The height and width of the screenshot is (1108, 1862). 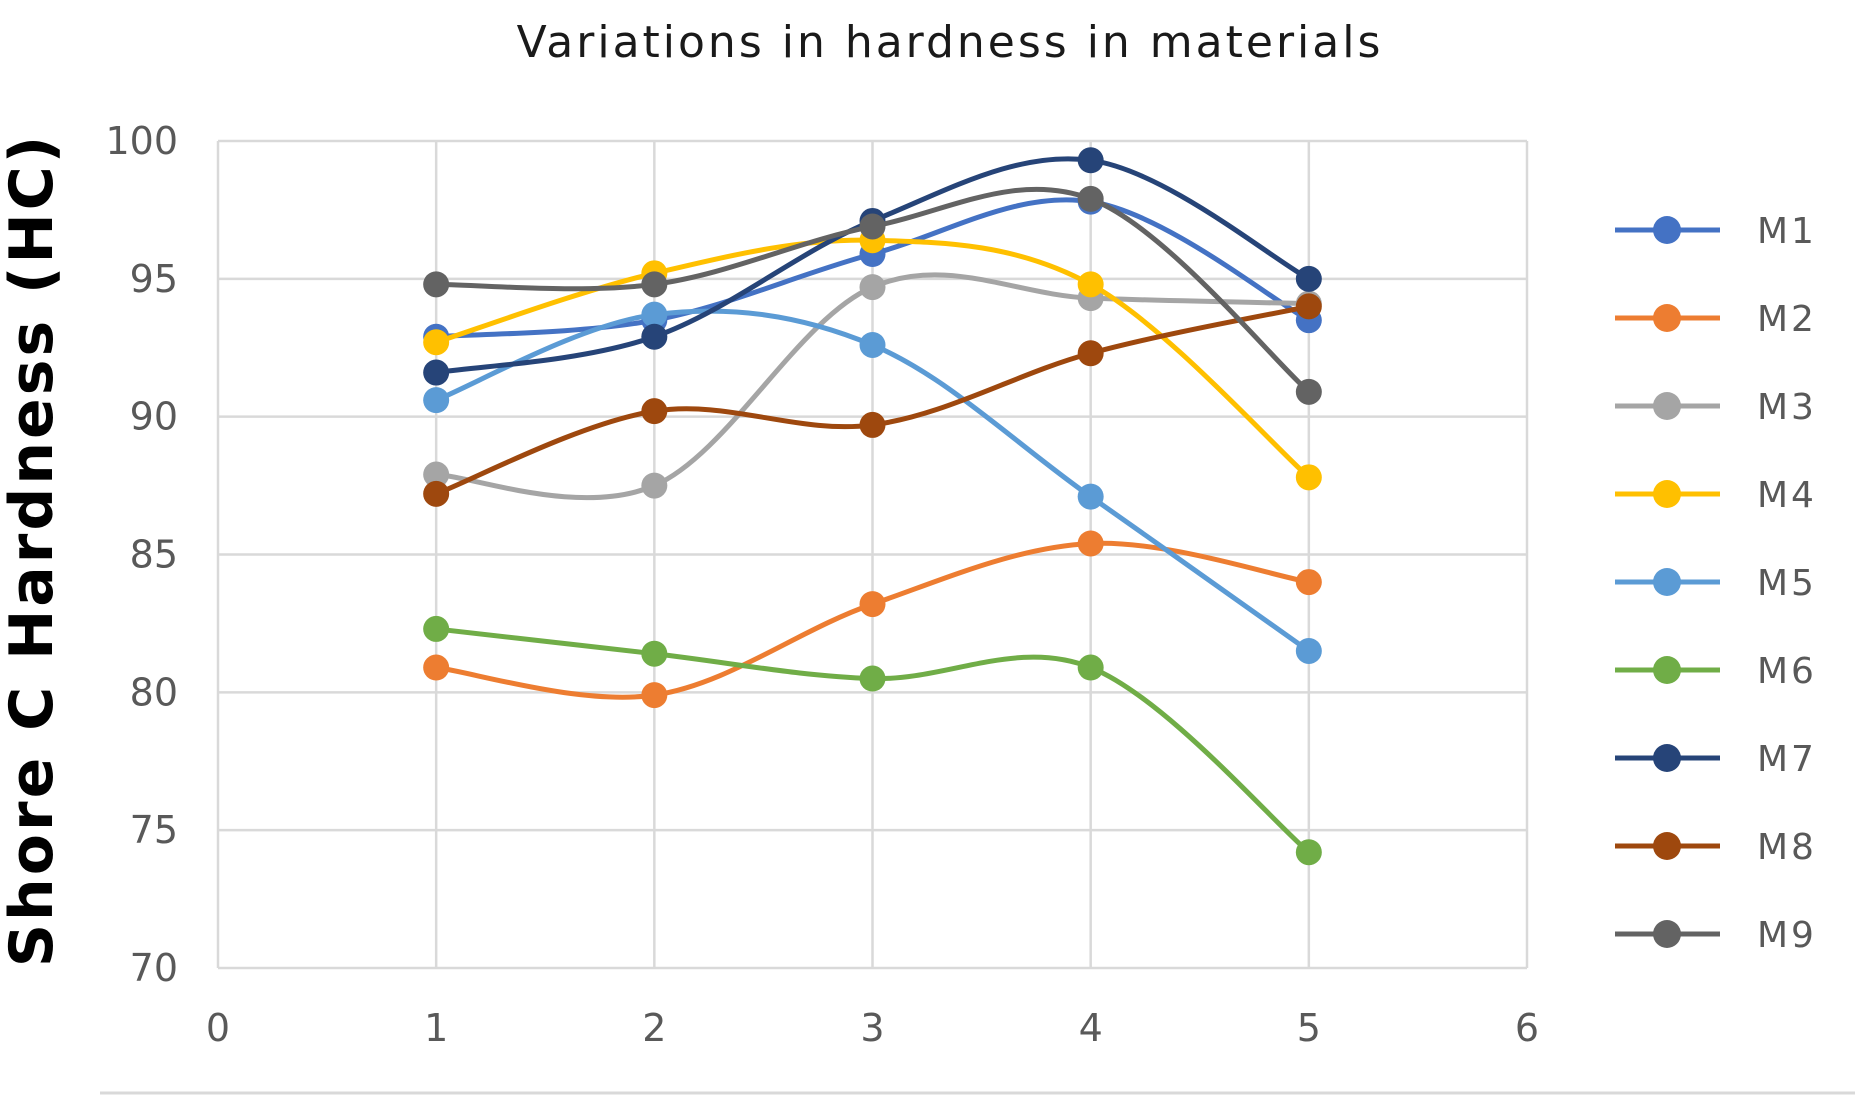 What do you see at coordinates (950, 42) in the screenshot?
I see `chart-title: Variations in hardness in materials` at bounding box center [950, 42].